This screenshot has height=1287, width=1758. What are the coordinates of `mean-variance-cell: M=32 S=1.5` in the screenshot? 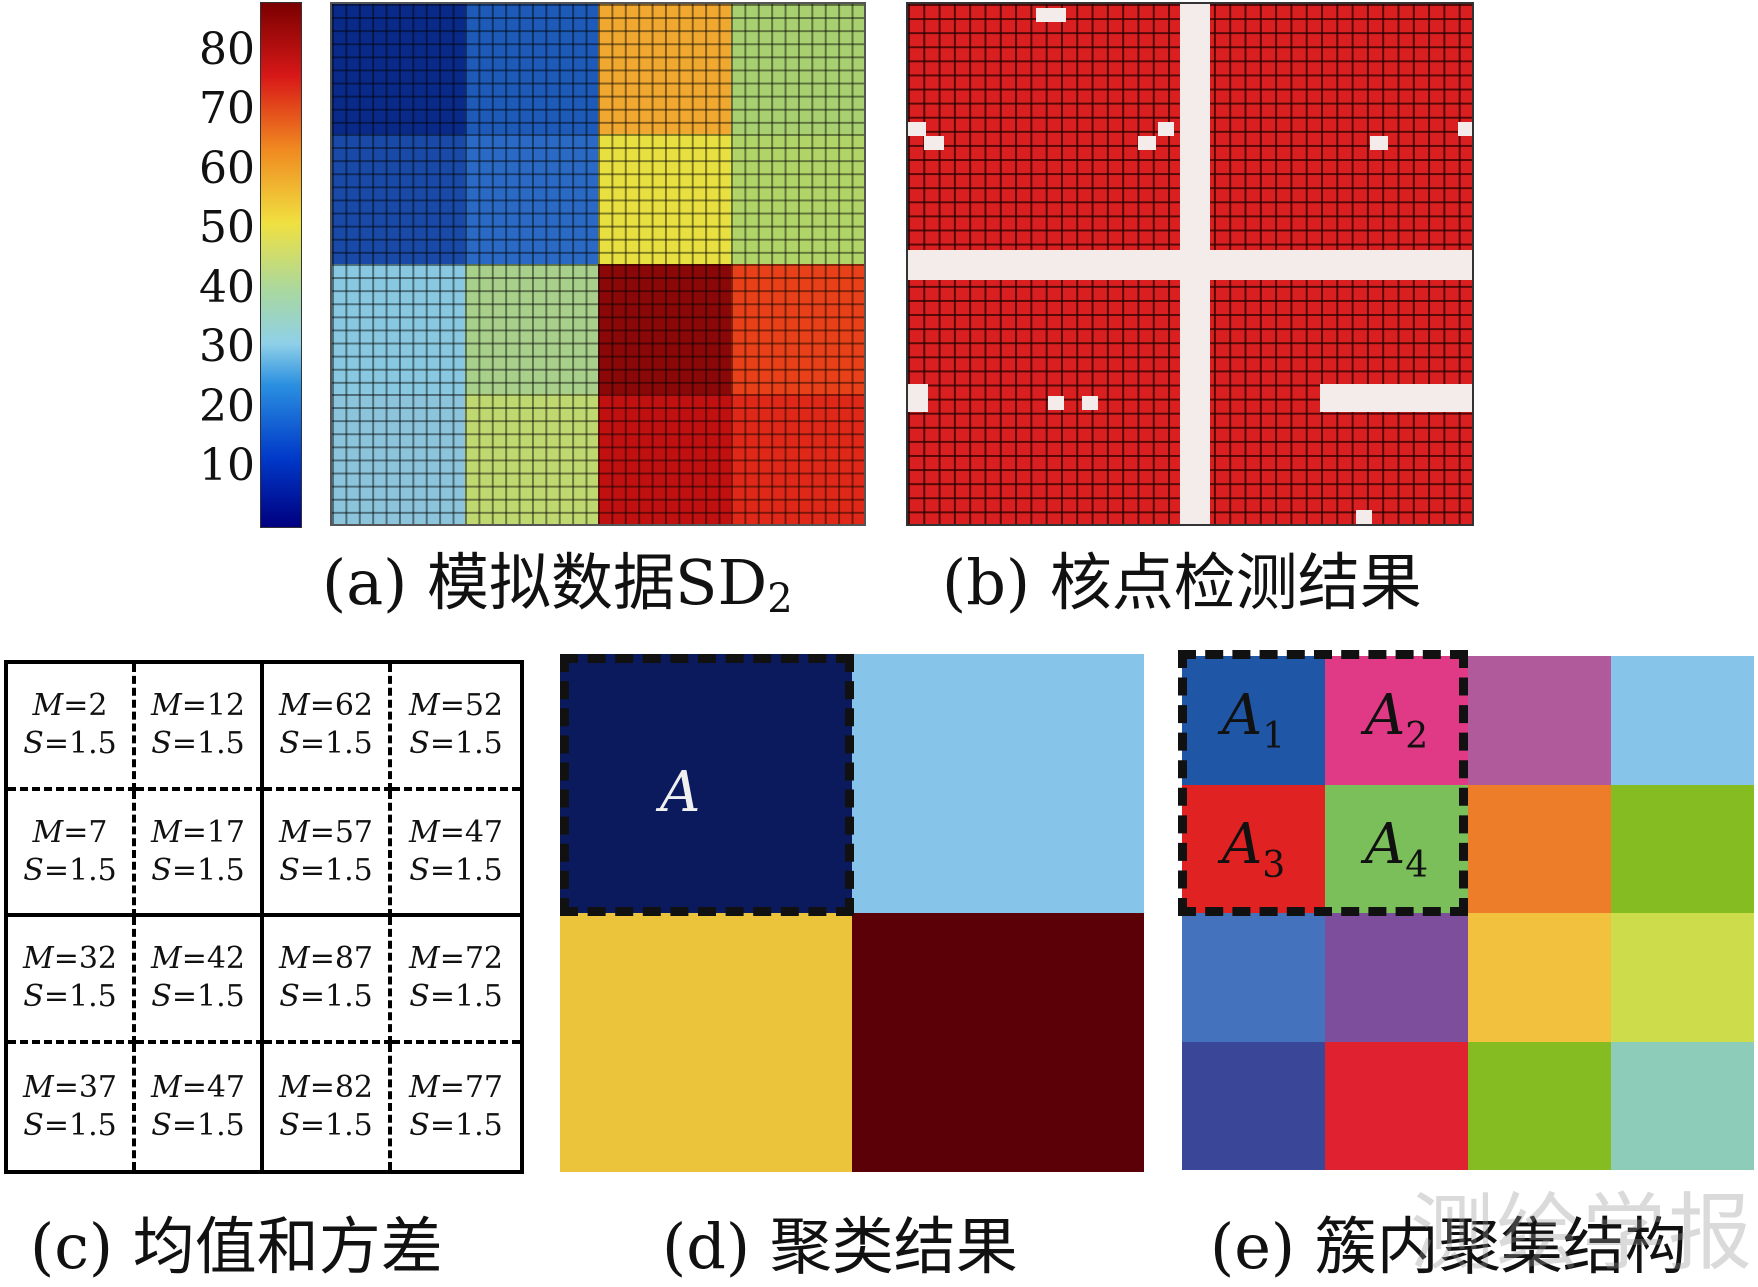 It's located at (72, 980).